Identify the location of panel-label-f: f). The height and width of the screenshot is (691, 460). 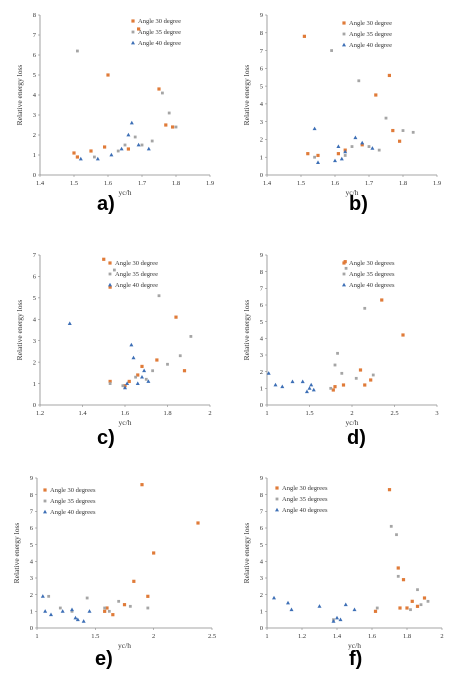
(356, 659).